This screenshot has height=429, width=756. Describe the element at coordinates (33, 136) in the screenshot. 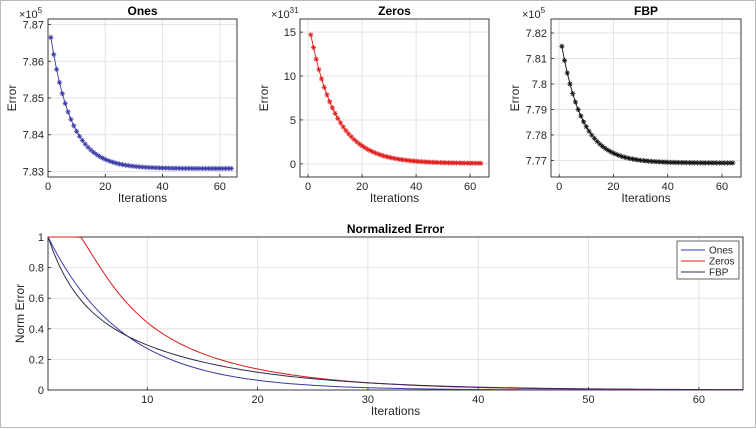

I see `y-tick-label: 7.84` at that location.